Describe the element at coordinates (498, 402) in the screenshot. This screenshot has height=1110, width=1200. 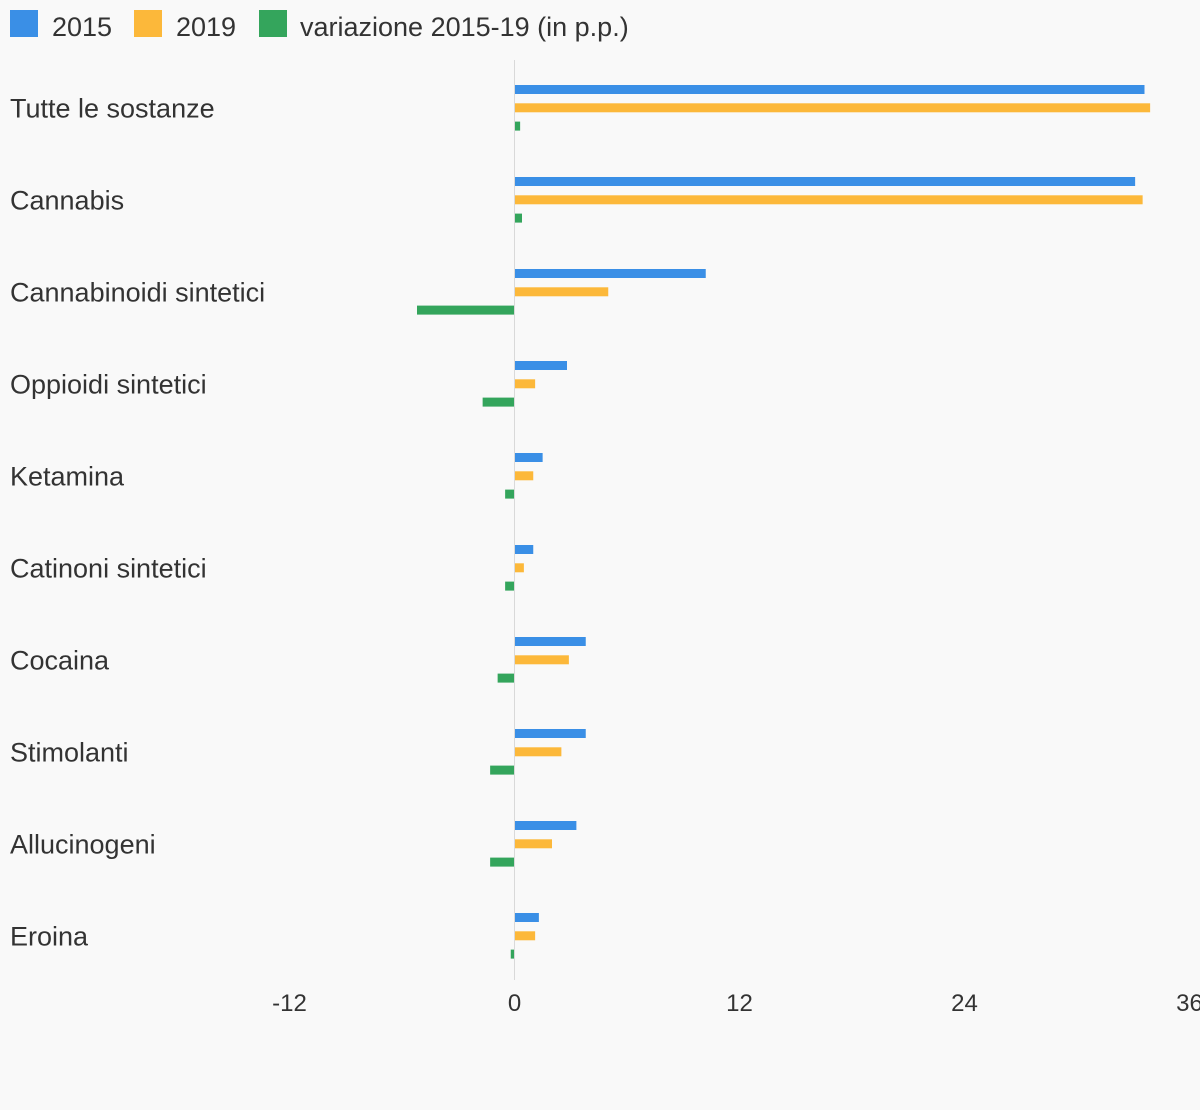
I see `bar-oppioidi-sintetici-variazione-2015-19-in-p-p` at that location.